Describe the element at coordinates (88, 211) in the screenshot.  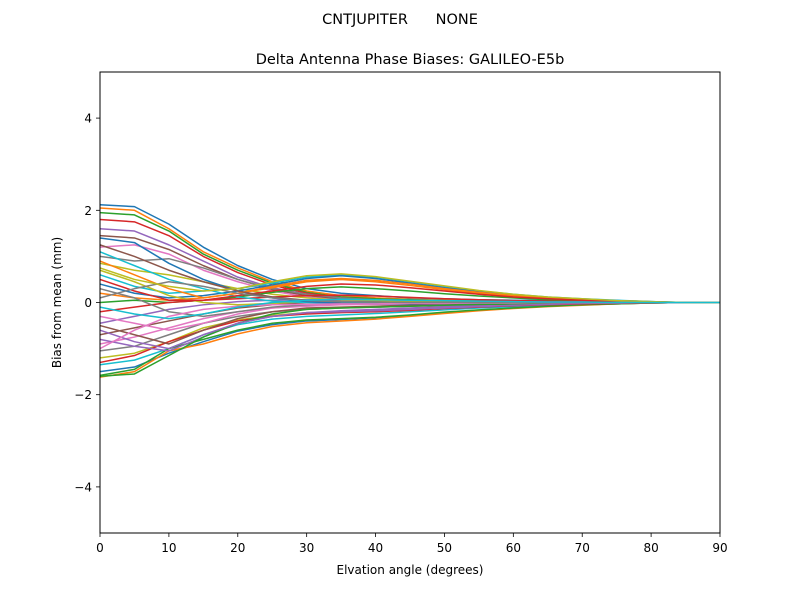
I see `y-tick-label: 2` at that location.